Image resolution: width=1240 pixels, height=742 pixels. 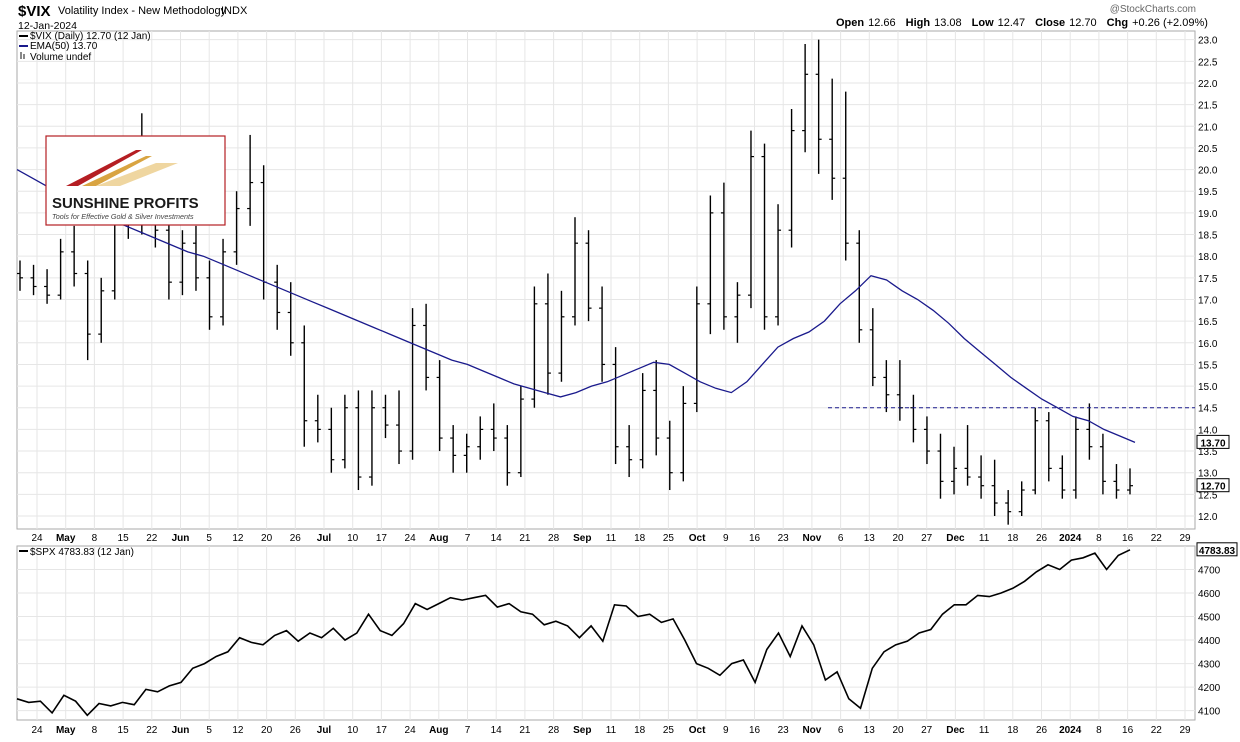 What do you see at coordinates (1208, 127) in the screenshot?
I see `vix-y-tick-label: 21.0` at bounding box center [1208, 127].